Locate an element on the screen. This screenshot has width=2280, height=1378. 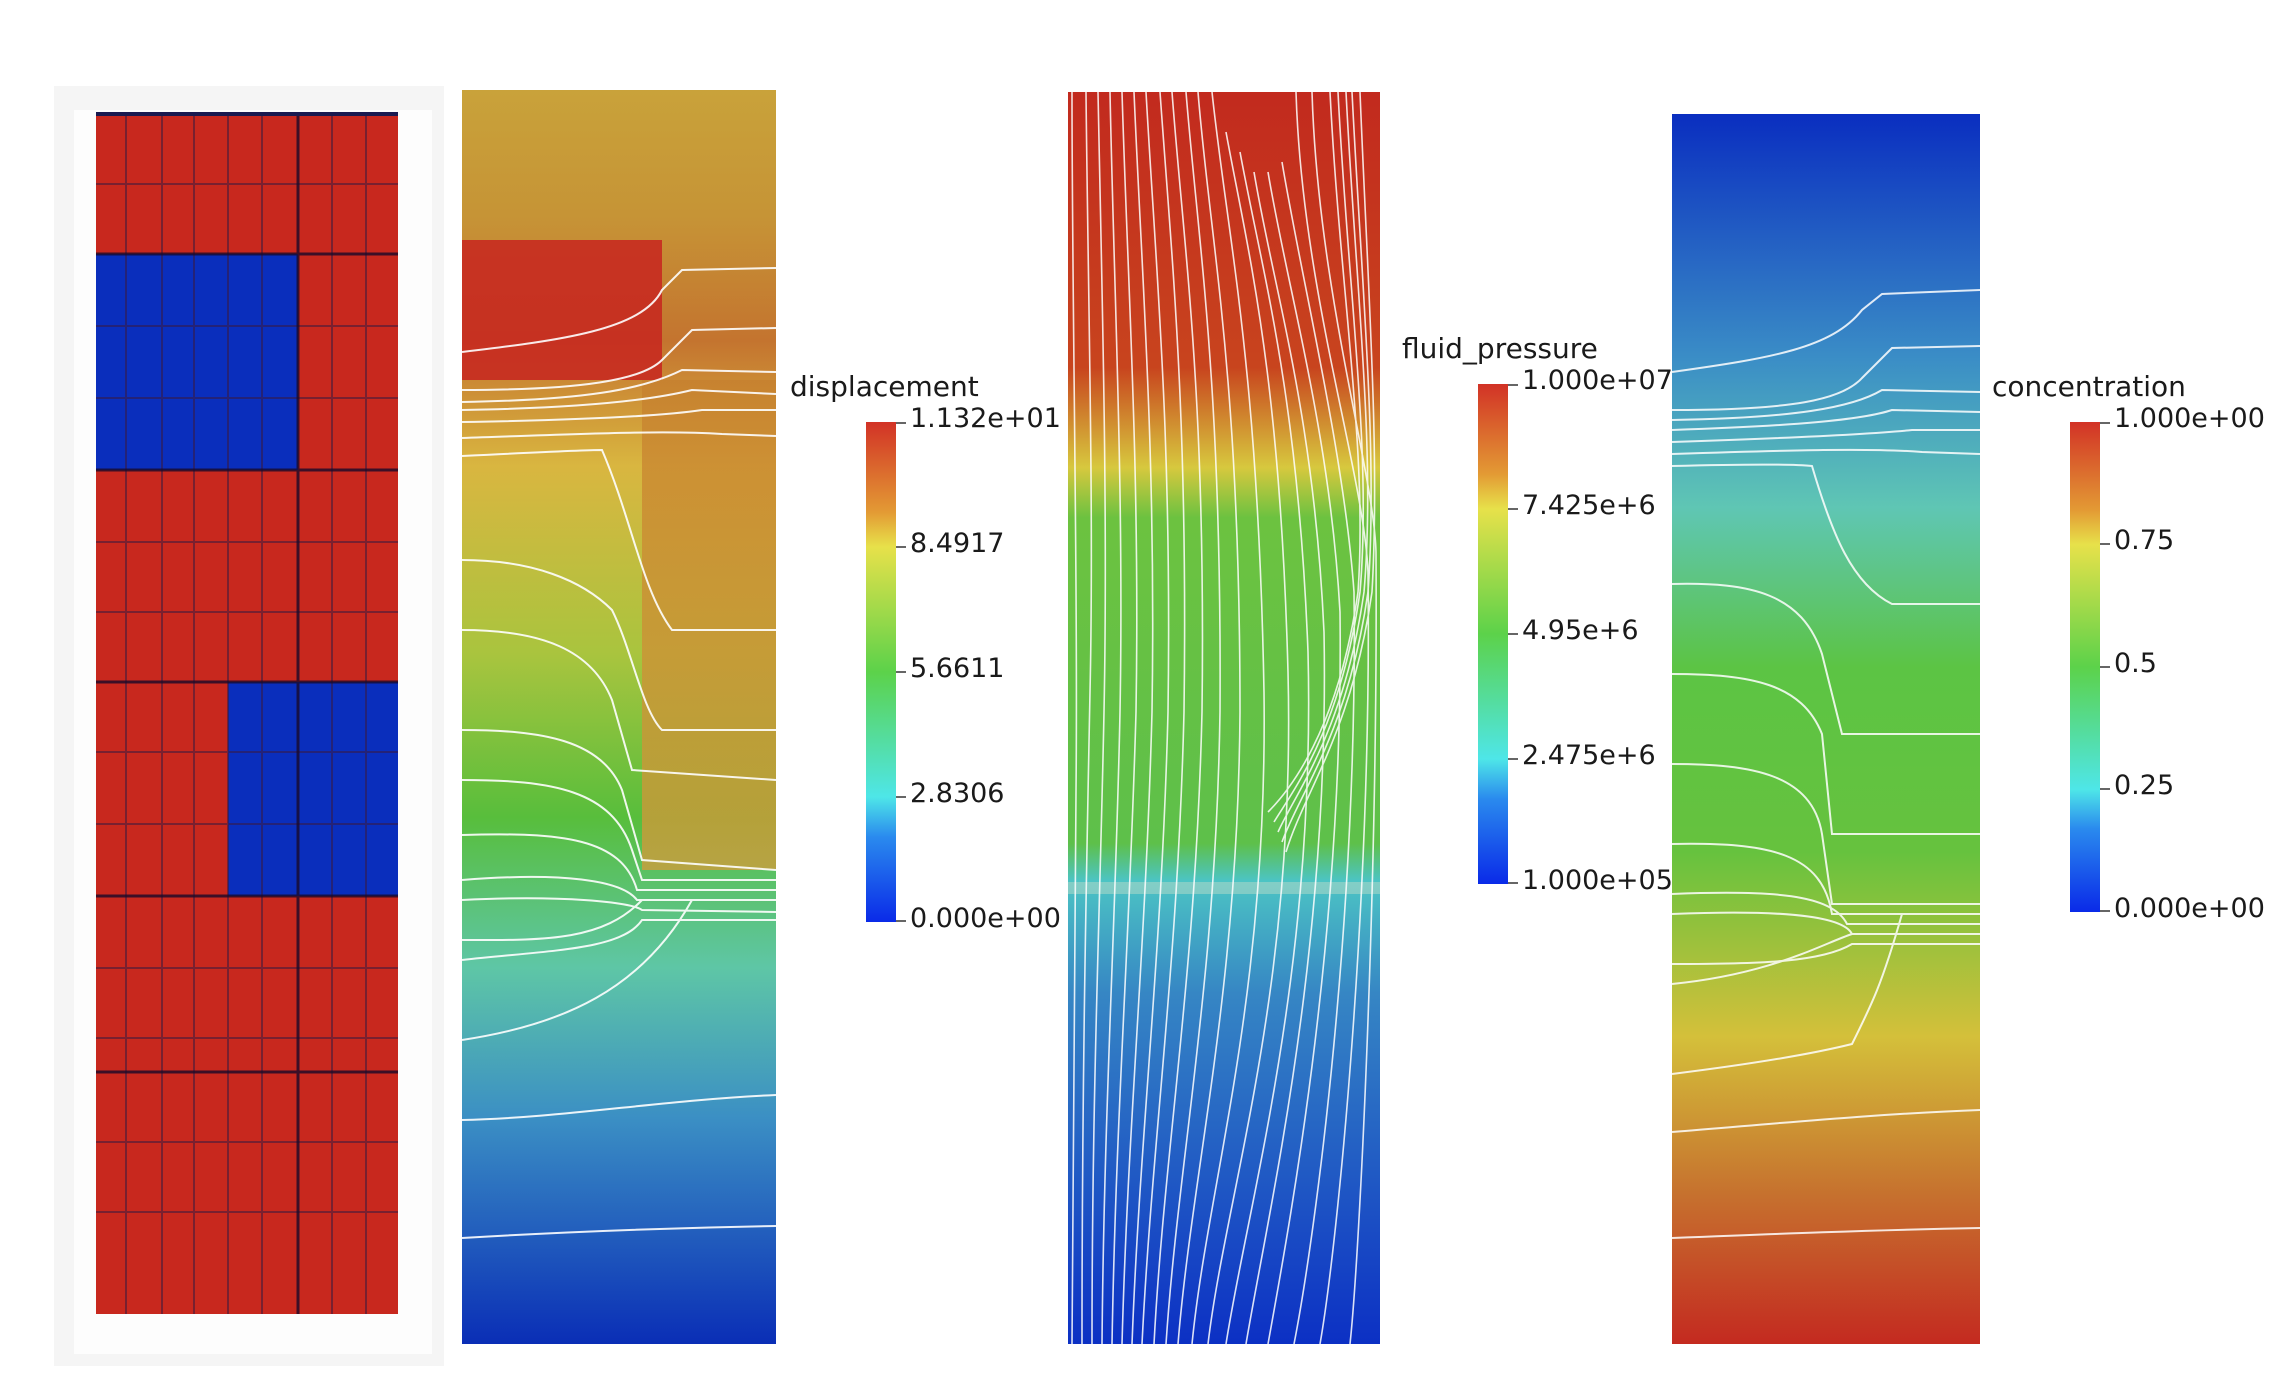
concentration-tick-label: 0.5 is located at coordinates (2135, 663).